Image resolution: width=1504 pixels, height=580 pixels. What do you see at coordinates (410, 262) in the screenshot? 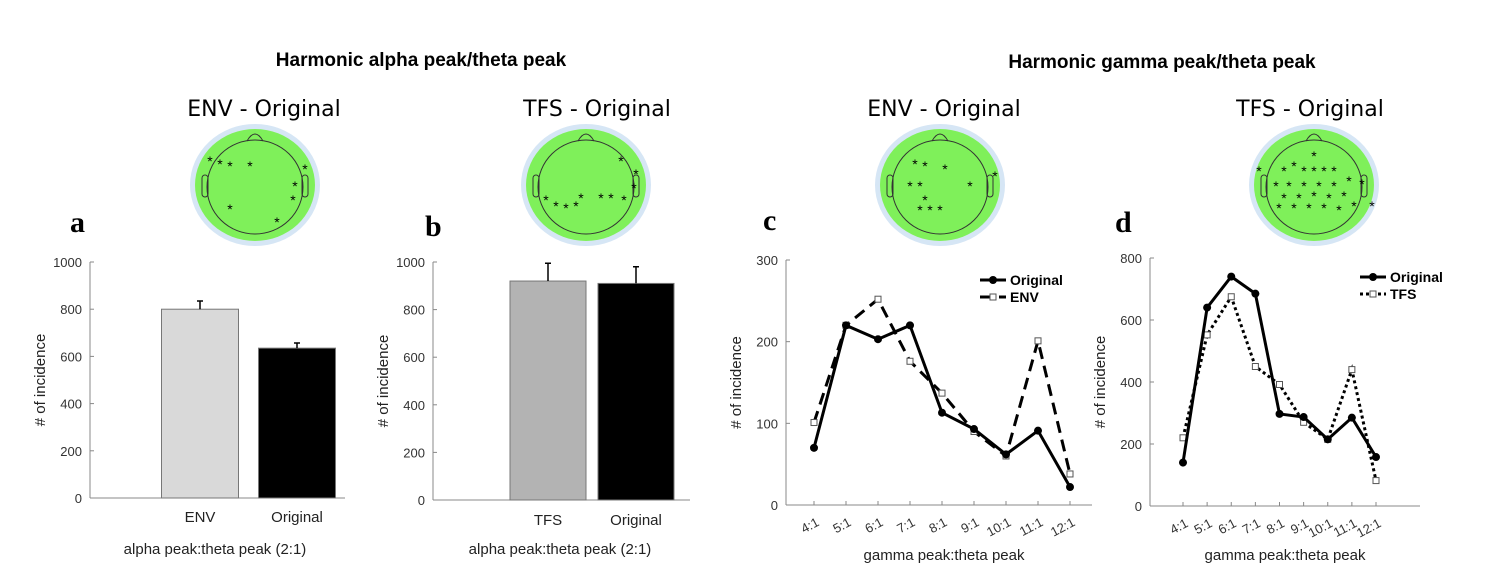
I see `y-tick-label: 1000` at bounding box center [410, 262].